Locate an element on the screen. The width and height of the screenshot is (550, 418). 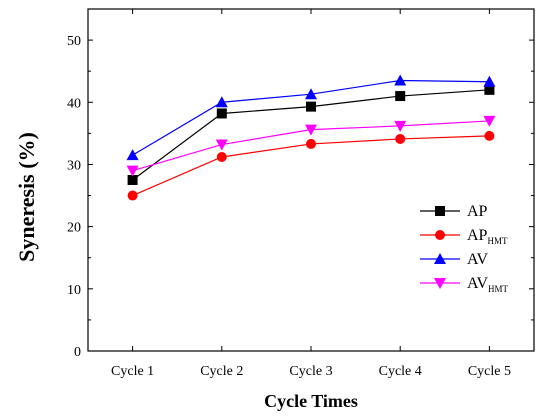
series-APHMT is located at coordinates (311, 165).